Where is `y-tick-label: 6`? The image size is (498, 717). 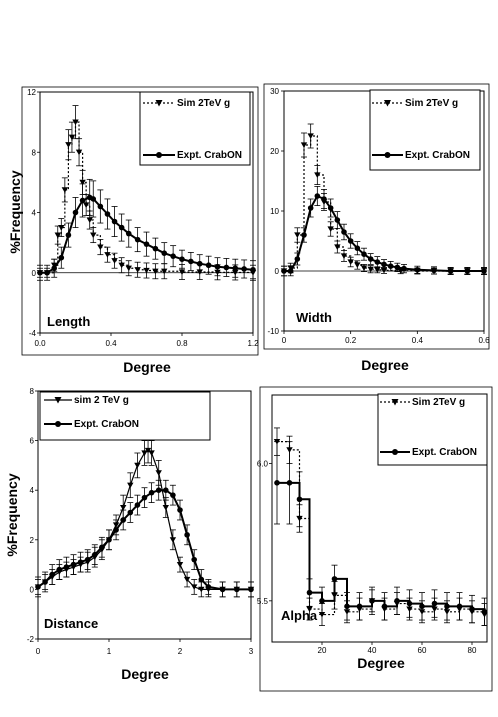
y-tick-label: 6 is located at coordinates (32, 441).